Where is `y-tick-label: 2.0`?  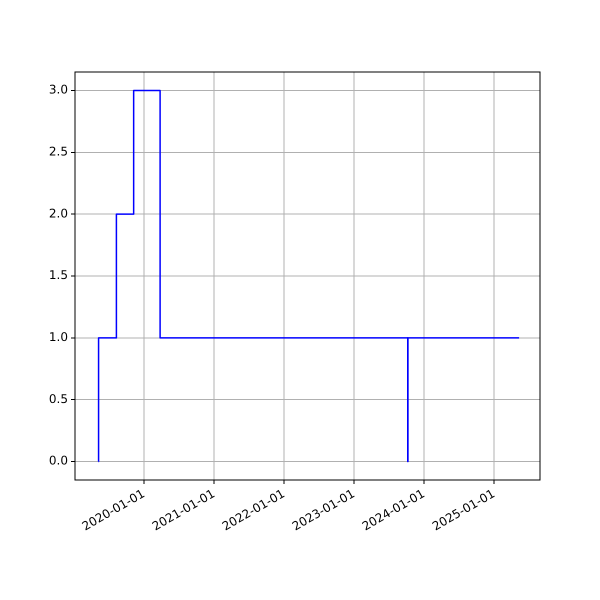
y-tick-label: 2.0 is located at coordinates (58, 213).